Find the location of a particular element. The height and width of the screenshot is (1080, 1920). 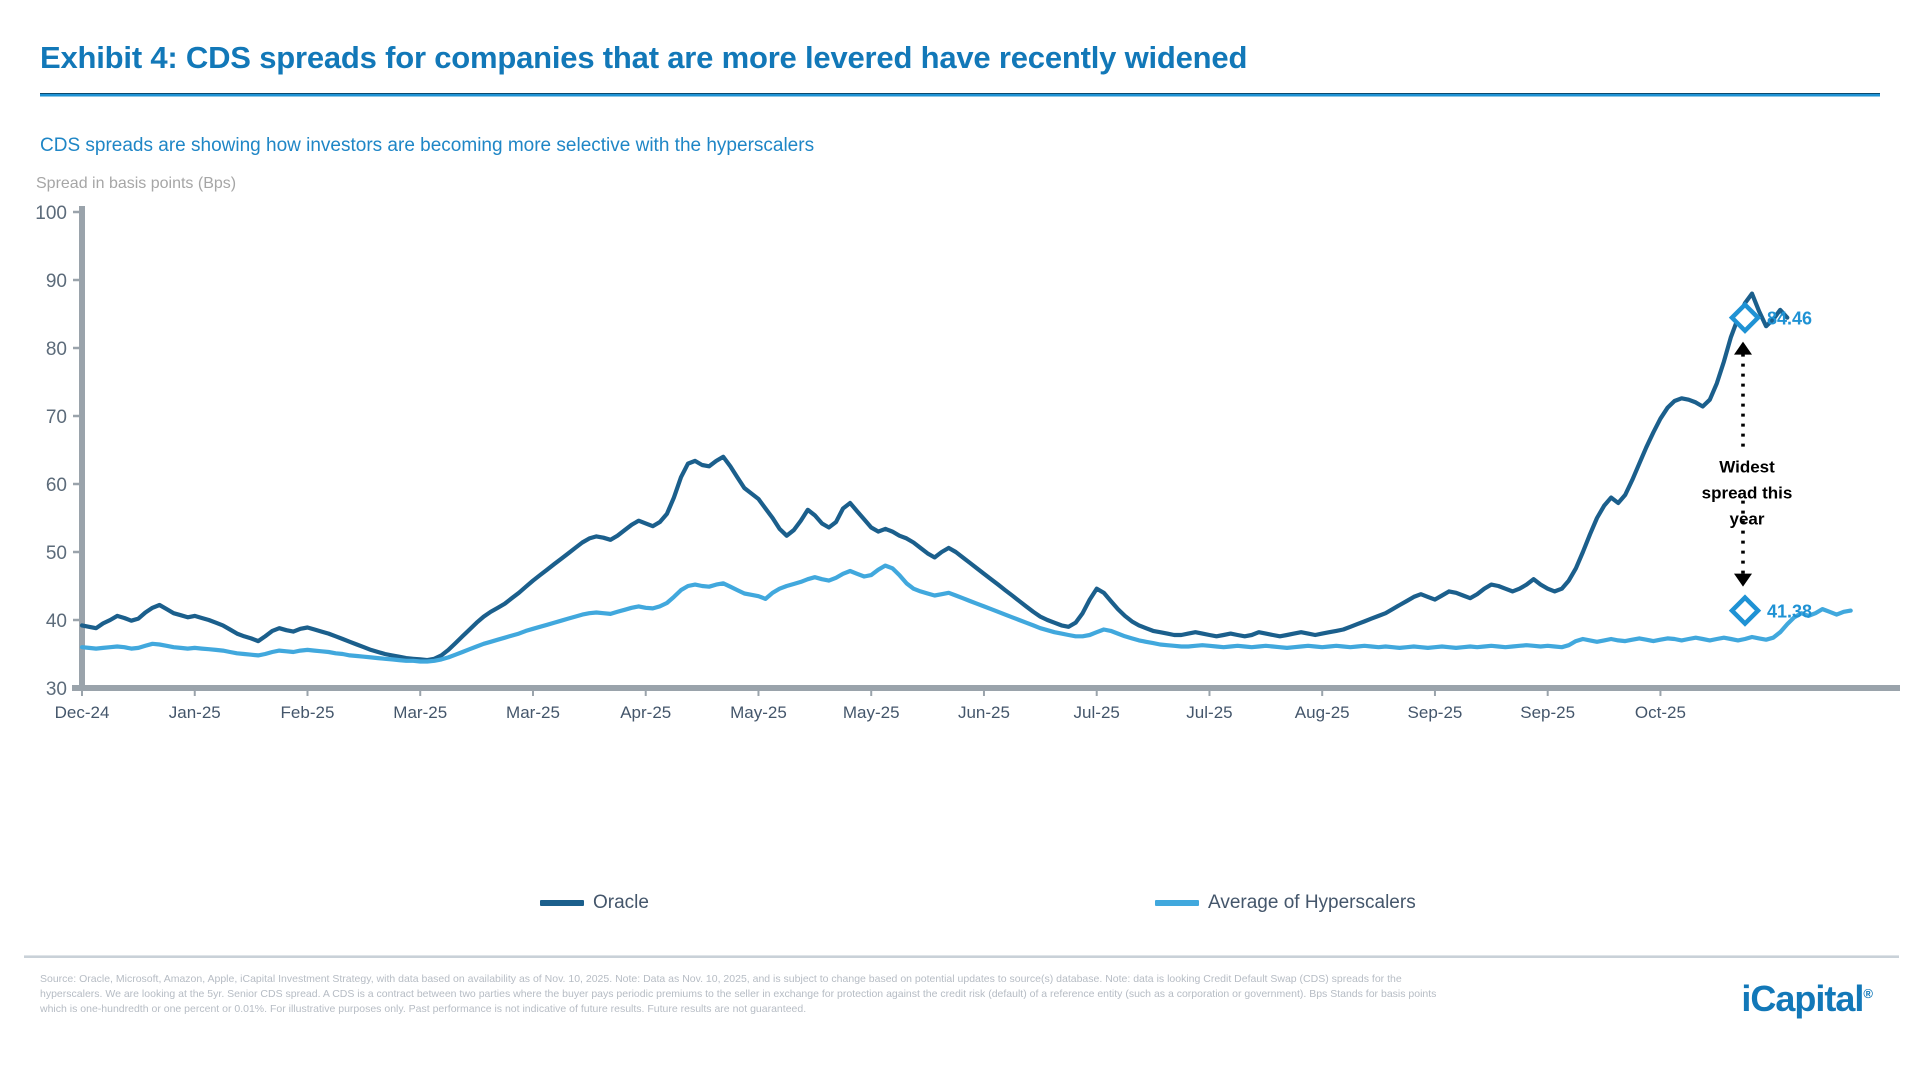

x-axis-tick: Aug-25 is located at coordinates (1322, 712).